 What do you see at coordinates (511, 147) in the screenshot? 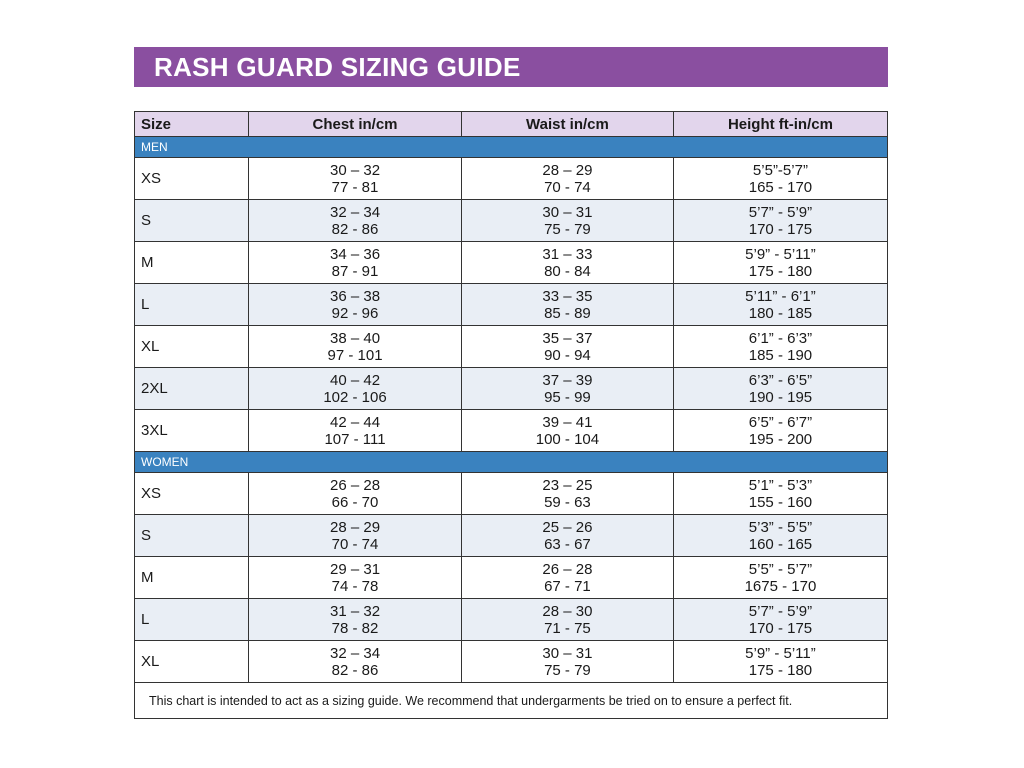
I see `section-label: MEN` at bounding box center [511, 147].